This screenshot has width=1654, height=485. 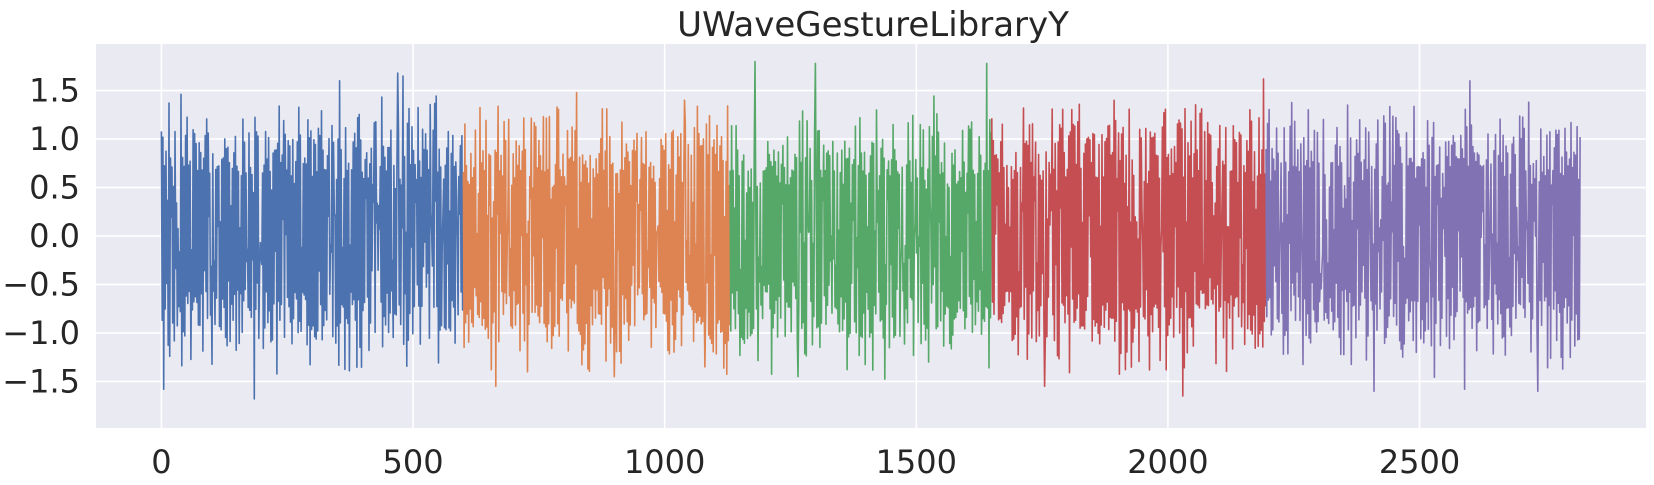 What do you see at coordinates (873, 25) in the screenshot?
I see `chart-title: UWaveGestureLibraryY` at bounding box center [873, 25].